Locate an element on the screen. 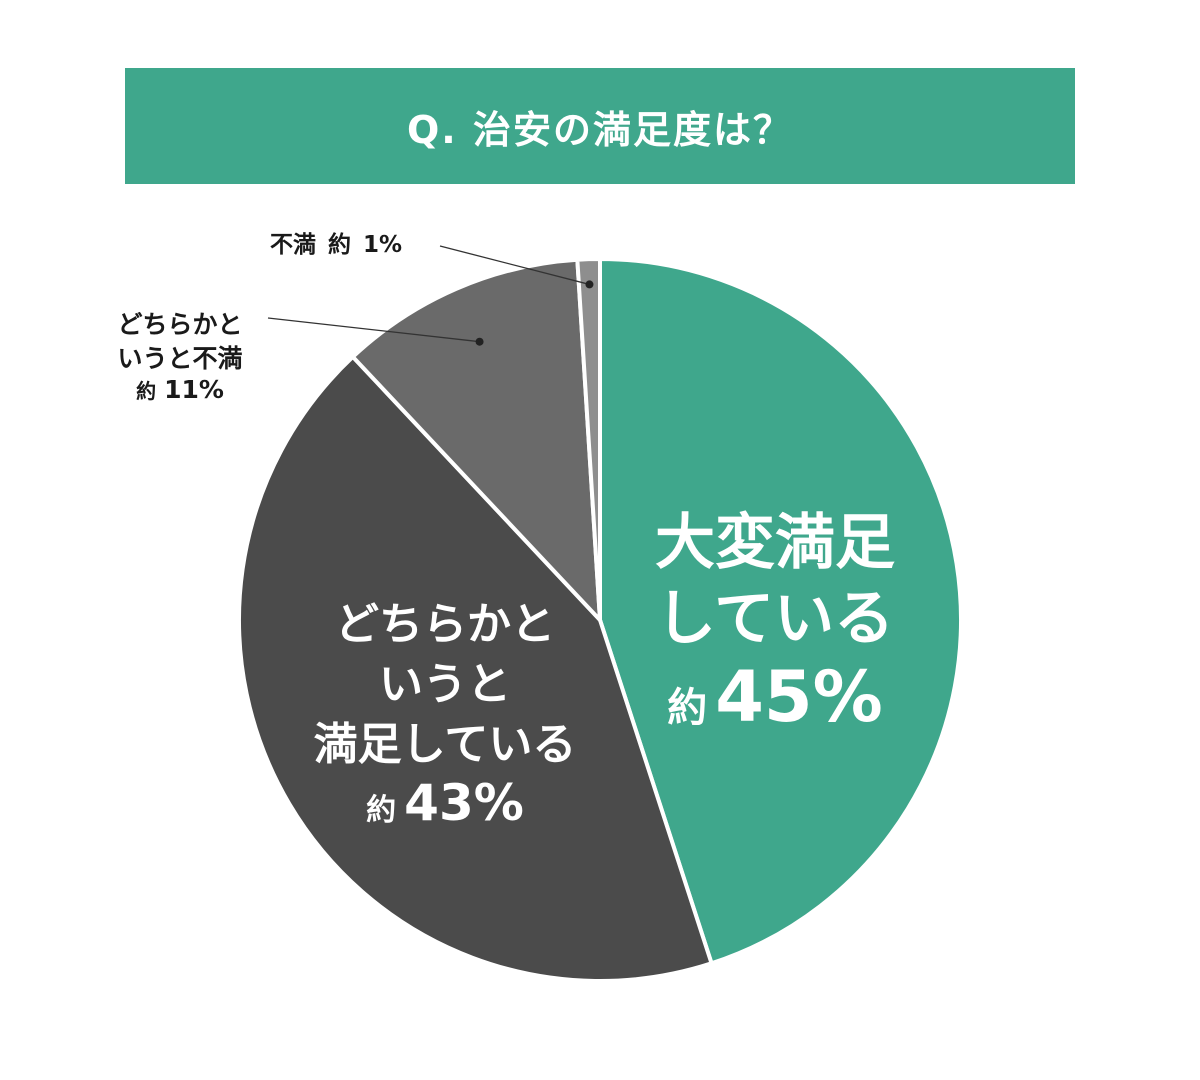  percent-value: 11% is located at coordinates (194, 389).